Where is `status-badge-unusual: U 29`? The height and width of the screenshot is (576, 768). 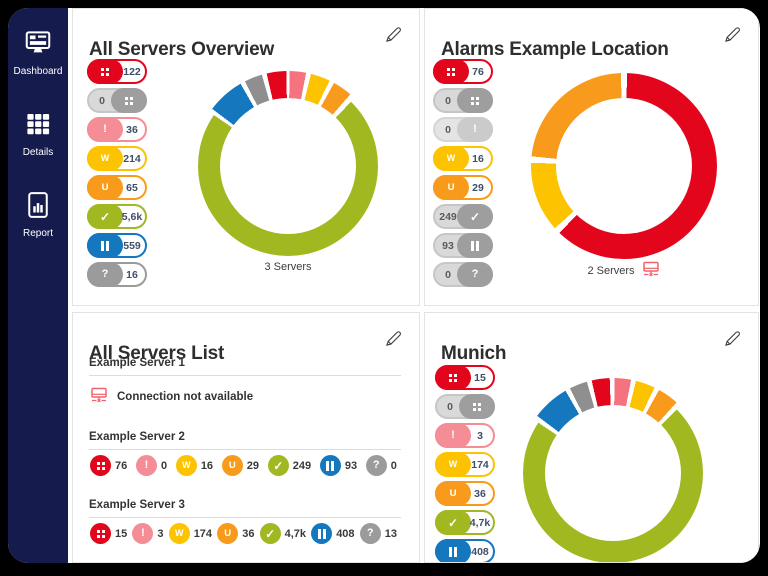 status-badge-unusual: U 29 is located at coordinates (463, 187).